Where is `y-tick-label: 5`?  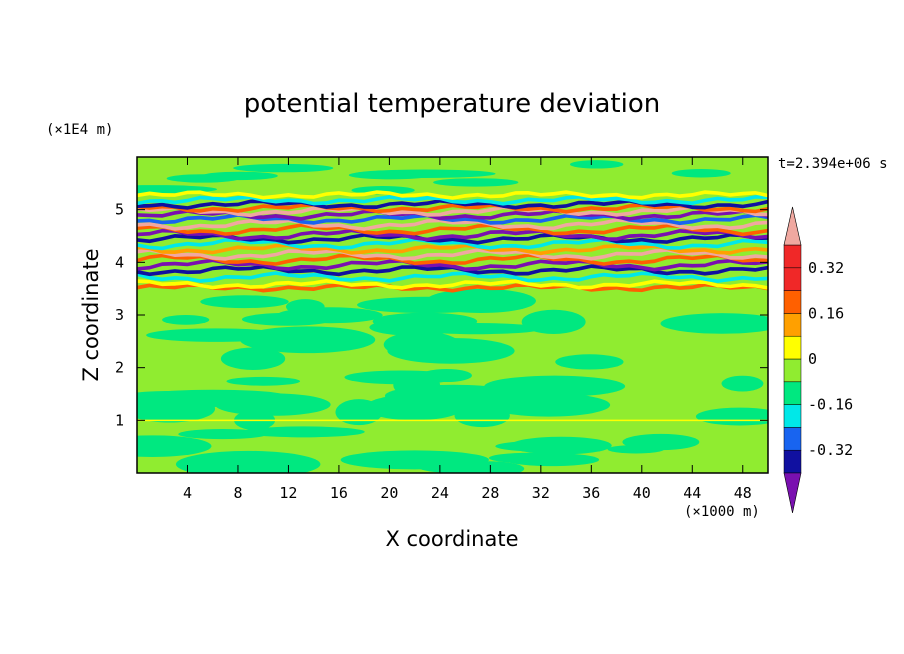 y-tick-label: 5 is located at coordinates (119, 210).